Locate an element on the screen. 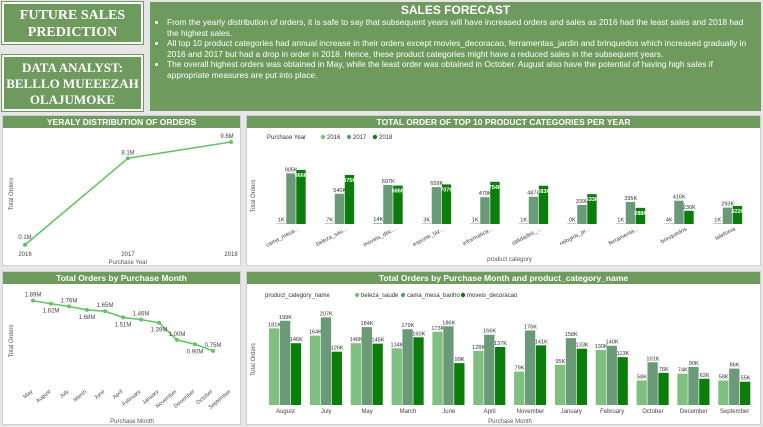 This screenshot has width=763, height=427. data-label: 160K is located at coordinates (418, 334).